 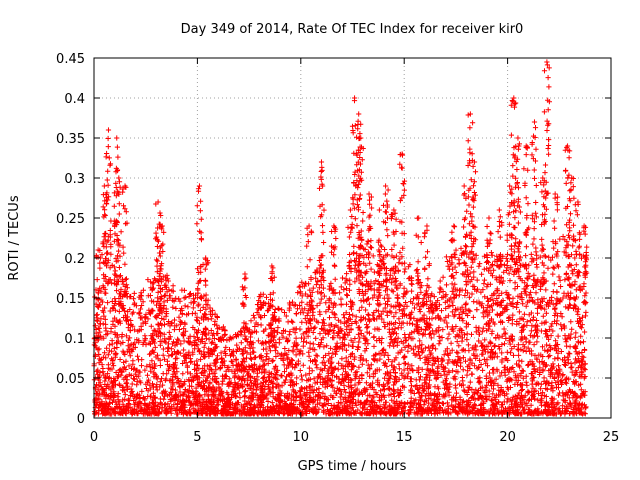 What do you see at coordinates (507, 437) in the screenshot?
I see `x-tick-label: 20` at bounding box center [507, 437].